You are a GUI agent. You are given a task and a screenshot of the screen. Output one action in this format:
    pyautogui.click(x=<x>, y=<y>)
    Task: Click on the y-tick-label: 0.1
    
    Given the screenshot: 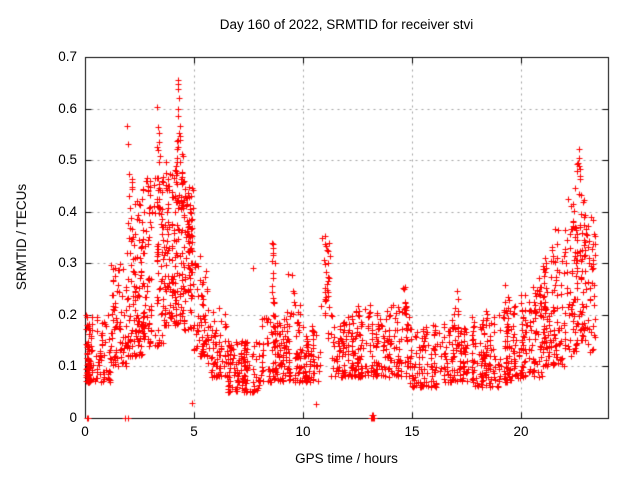 What is the action you would take?
    pyautogui.click(x=67, y=365)
    